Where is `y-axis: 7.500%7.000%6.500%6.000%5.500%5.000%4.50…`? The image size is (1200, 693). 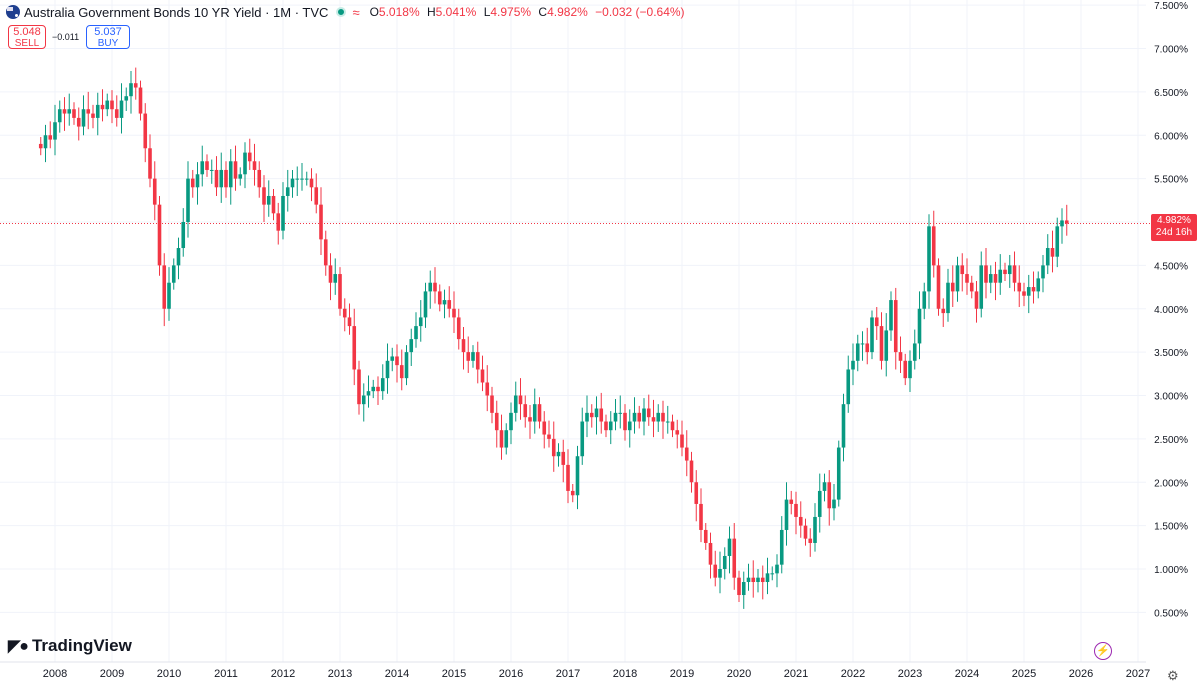 y-axis: 7.500%7.000%6.500%6.000%5.500%5.000%4.50… is located at coordinates (1171, 310).